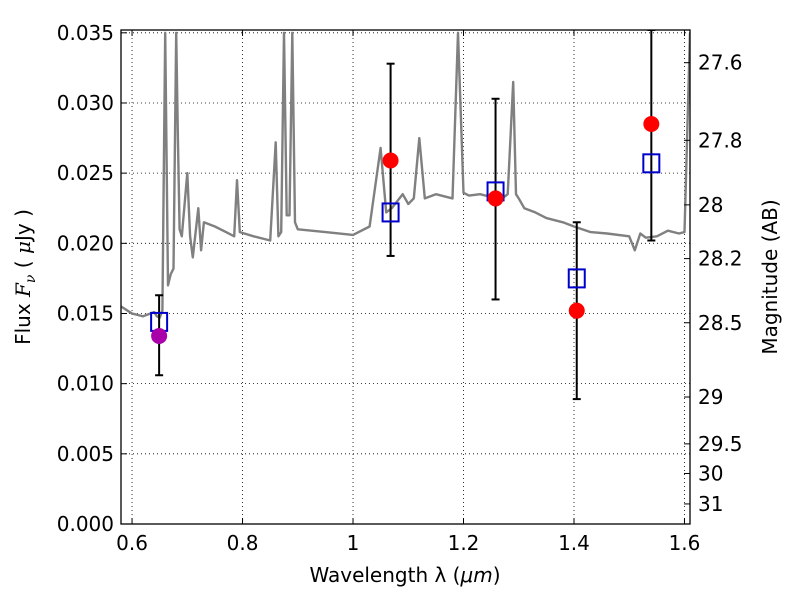  What do you see at coordinates (710, 473) in the screenshot?
I see `y2-tick-label: 30` at bounding box center [710, 473].